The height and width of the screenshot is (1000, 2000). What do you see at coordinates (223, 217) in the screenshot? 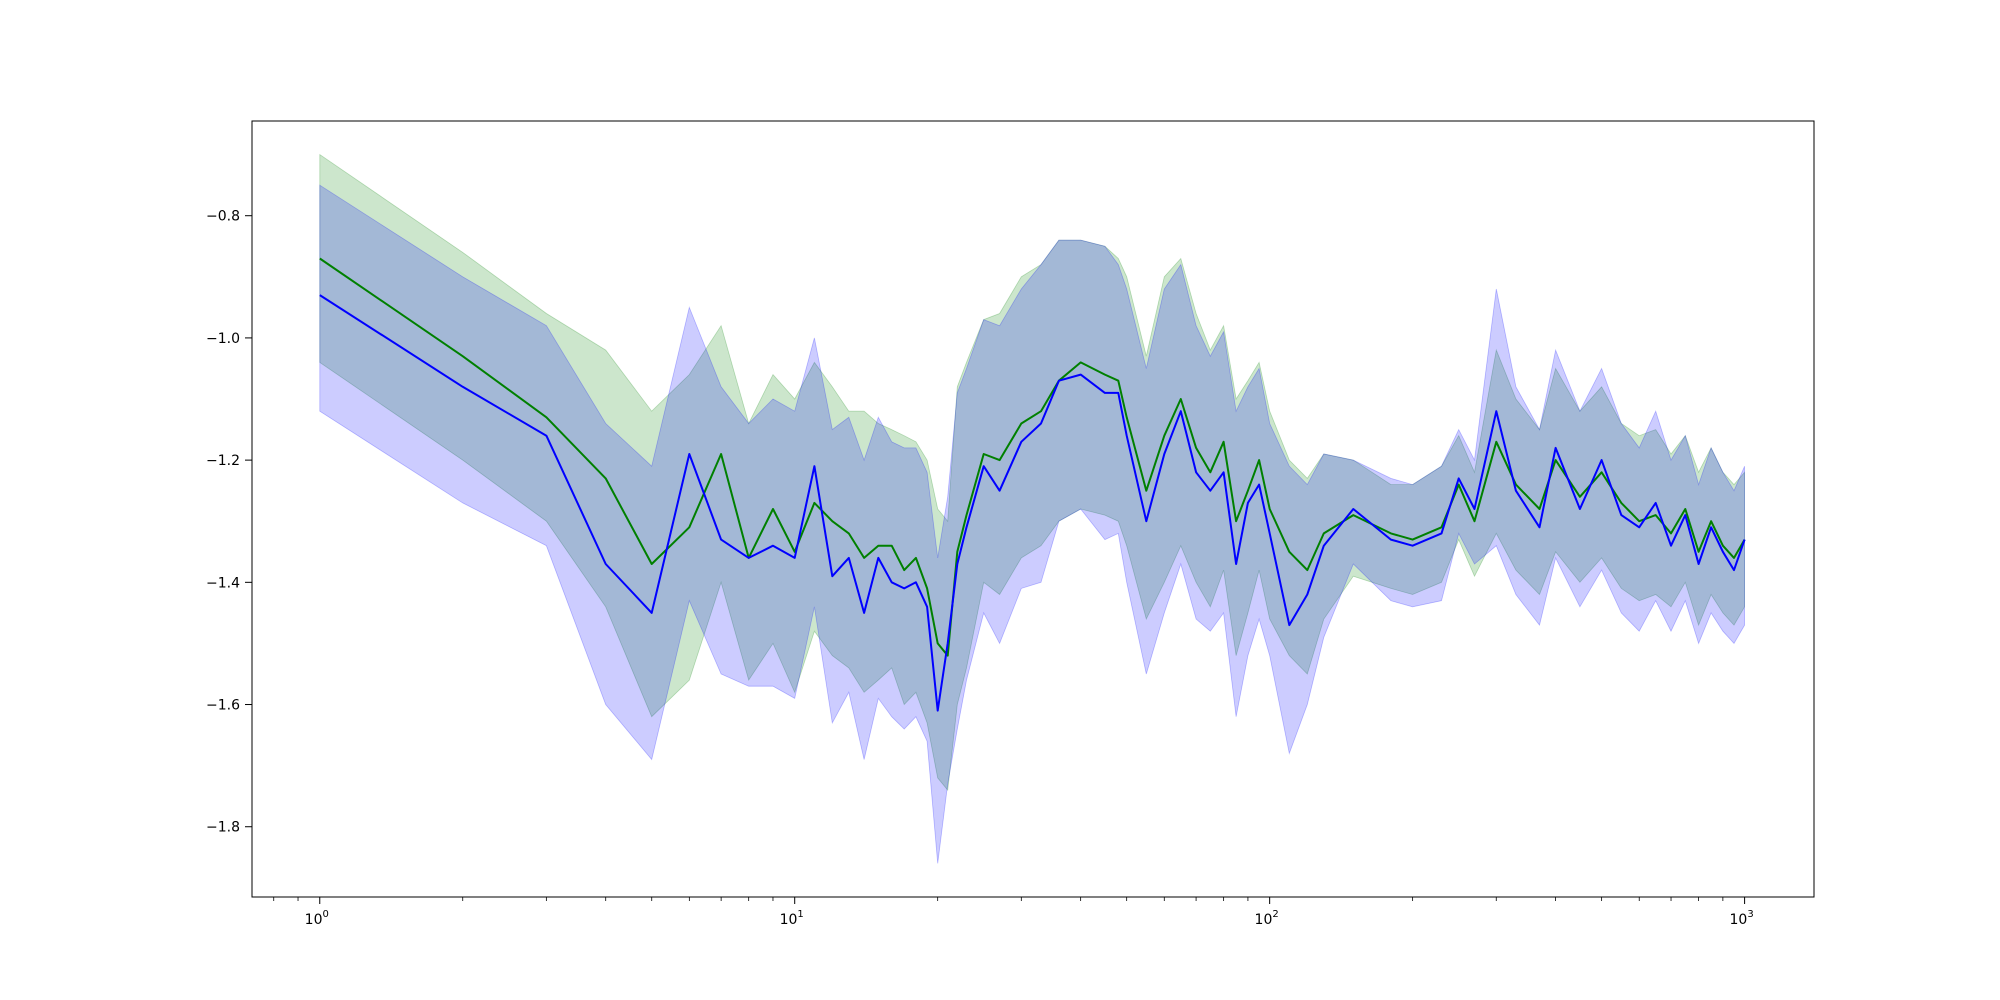
I see `y-tick-label: −0.8` at bounding box center [223, 217].